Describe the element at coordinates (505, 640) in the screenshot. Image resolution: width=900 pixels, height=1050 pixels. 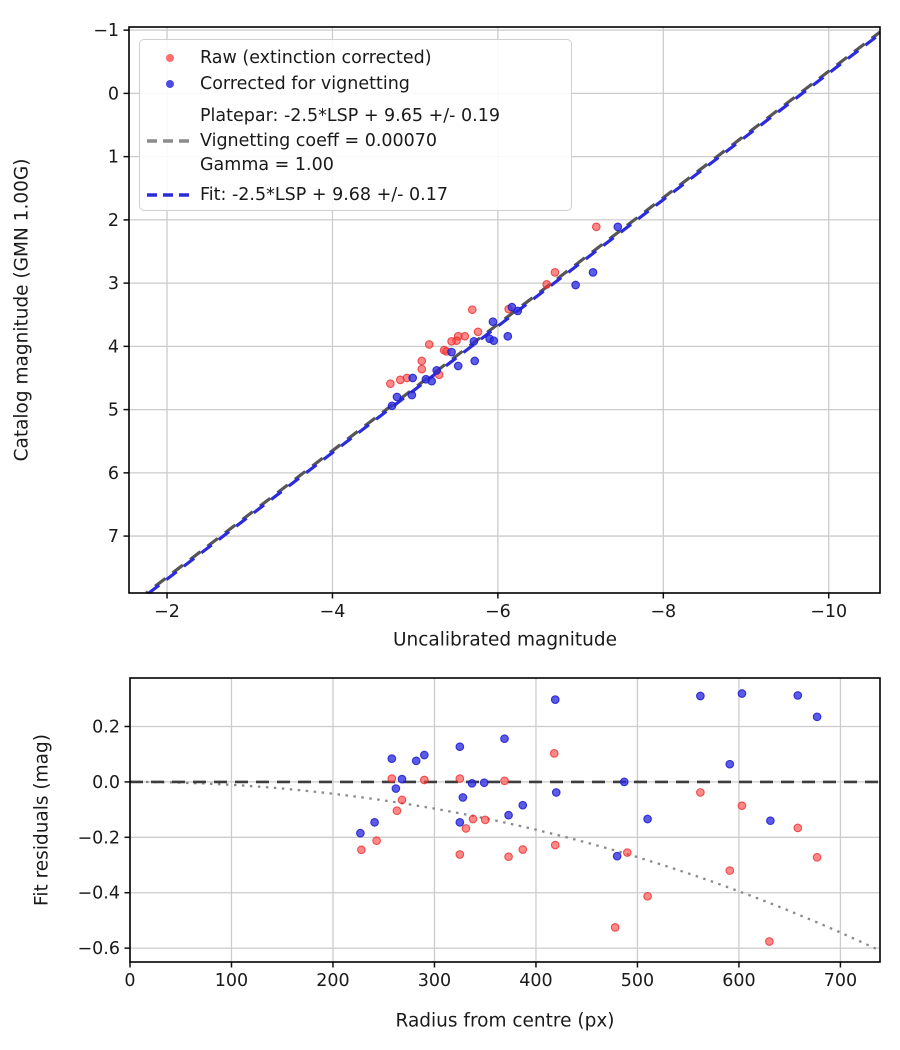
I see `top-plot-xlabel: Uncalibrated magnitude` at that location.